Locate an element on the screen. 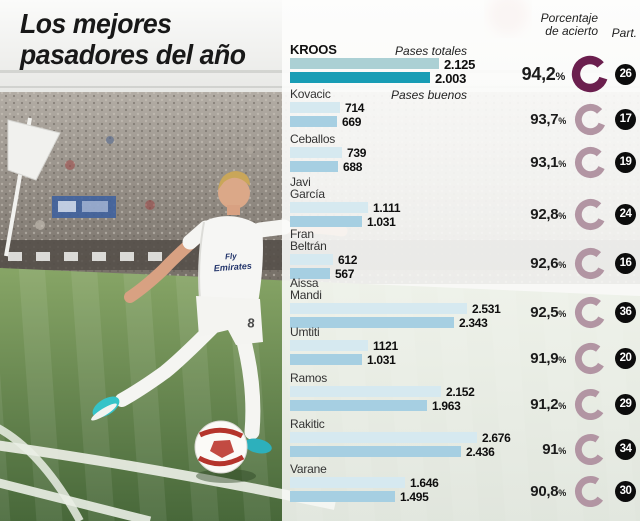 This screenshot has width=640, height=521. bar-good-passes: 1.495 is located at coordinates (359, 497).